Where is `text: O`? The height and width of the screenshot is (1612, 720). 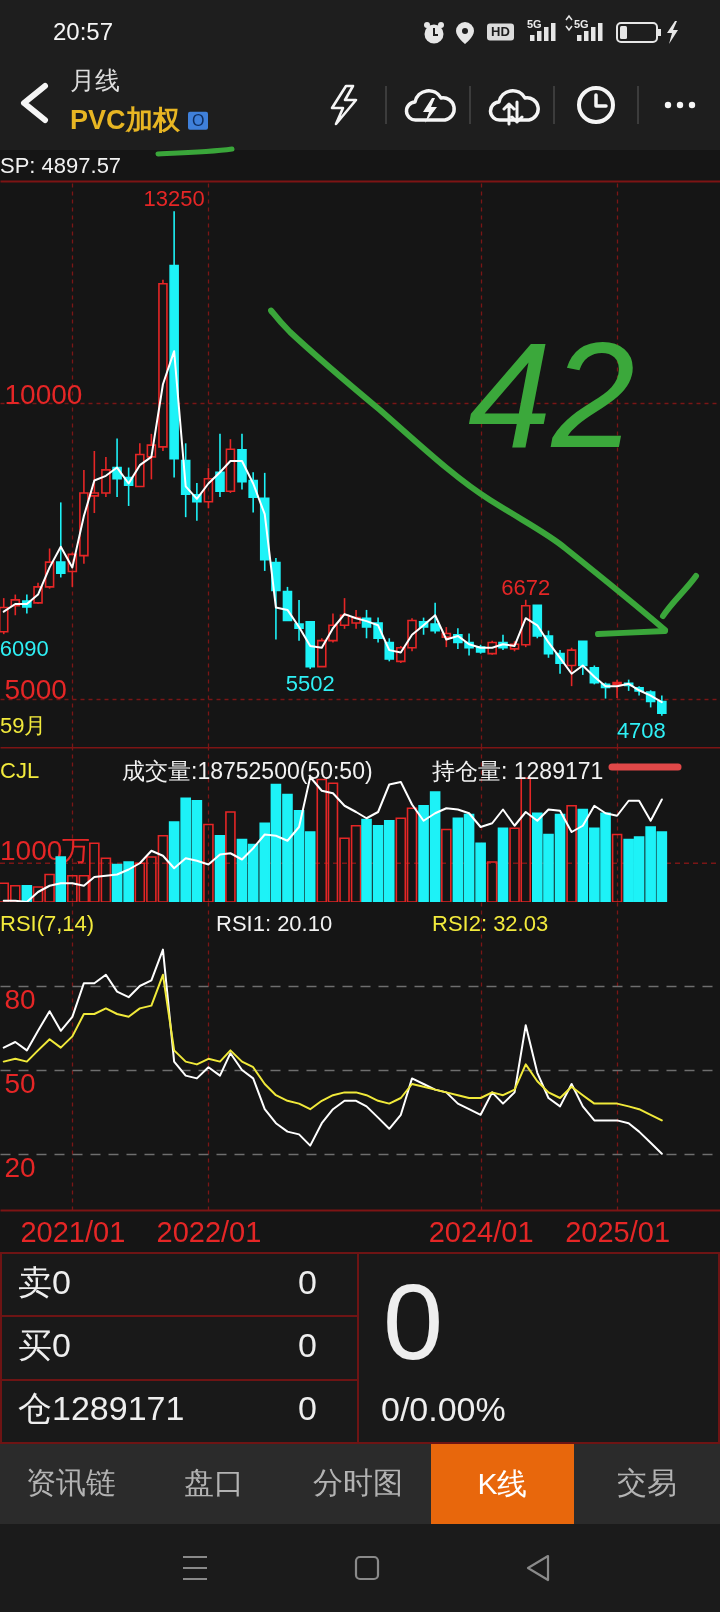
text: O is located at coordinates (198, 121).